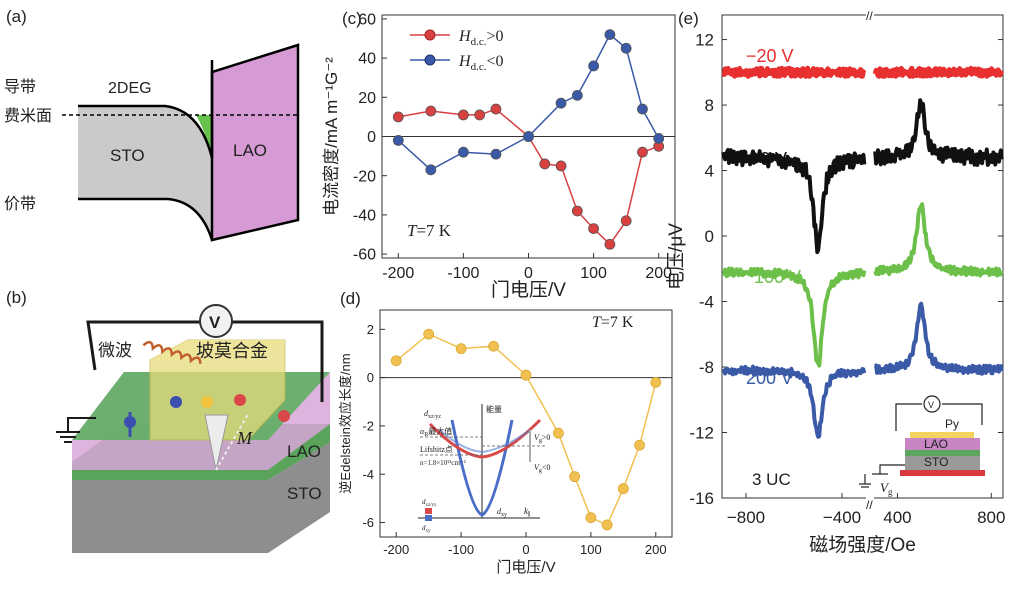 The width and height of the screenshot is (1018, 591). I want to click on chart-c-temperature: T=7 K, so click(429, 230).